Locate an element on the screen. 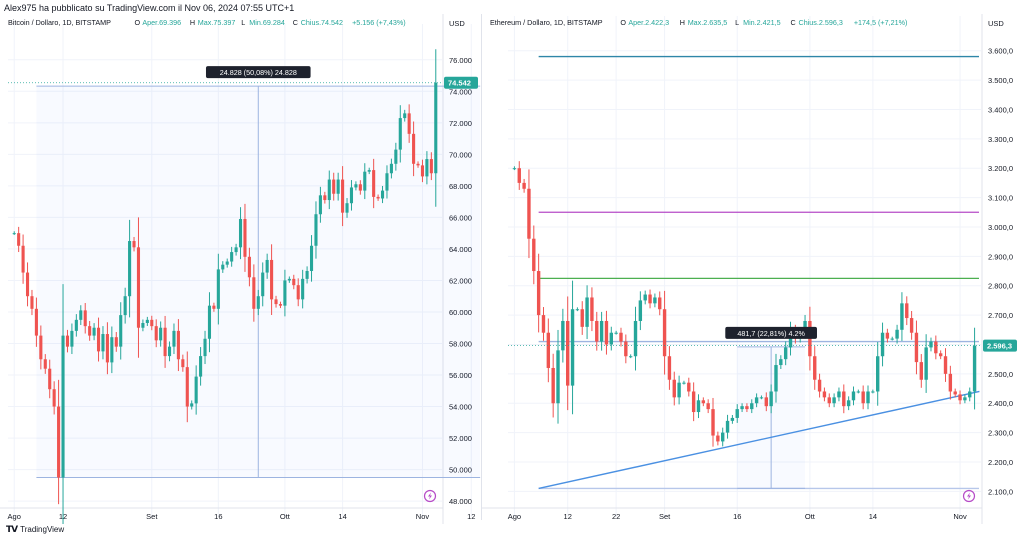 This screenshot has height=540, width=1024. y-tick-label: 66.000 is located at coordinates (460, 217).